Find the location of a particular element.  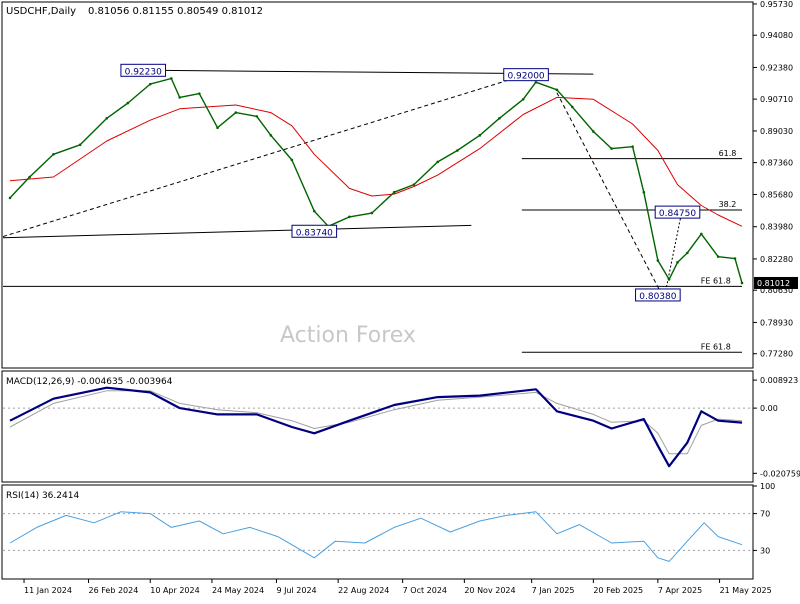

price-annotation-label: 0.92230 is located at coordinates (143, 72).